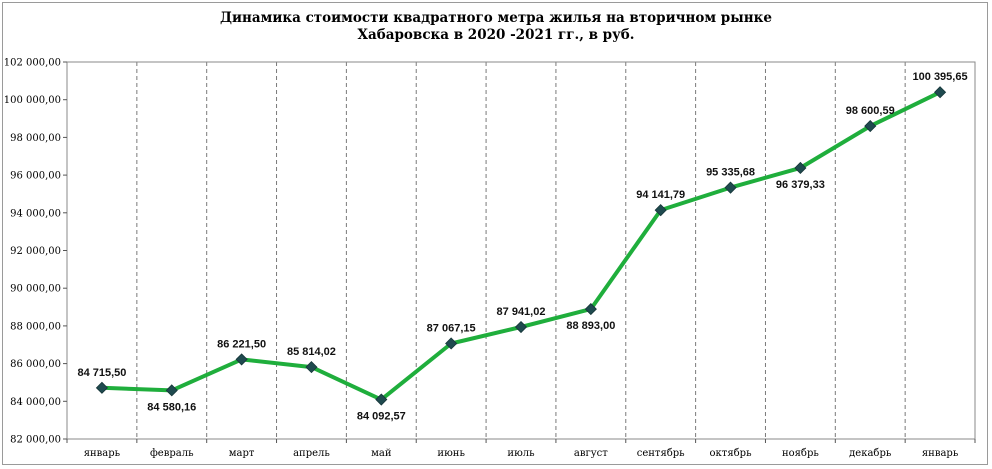 This screenshot has height=469, width=992. Describe the element at coordinates (35, 440) in the screenshot. I see `y-tick-label: 82 000,00` at that location.